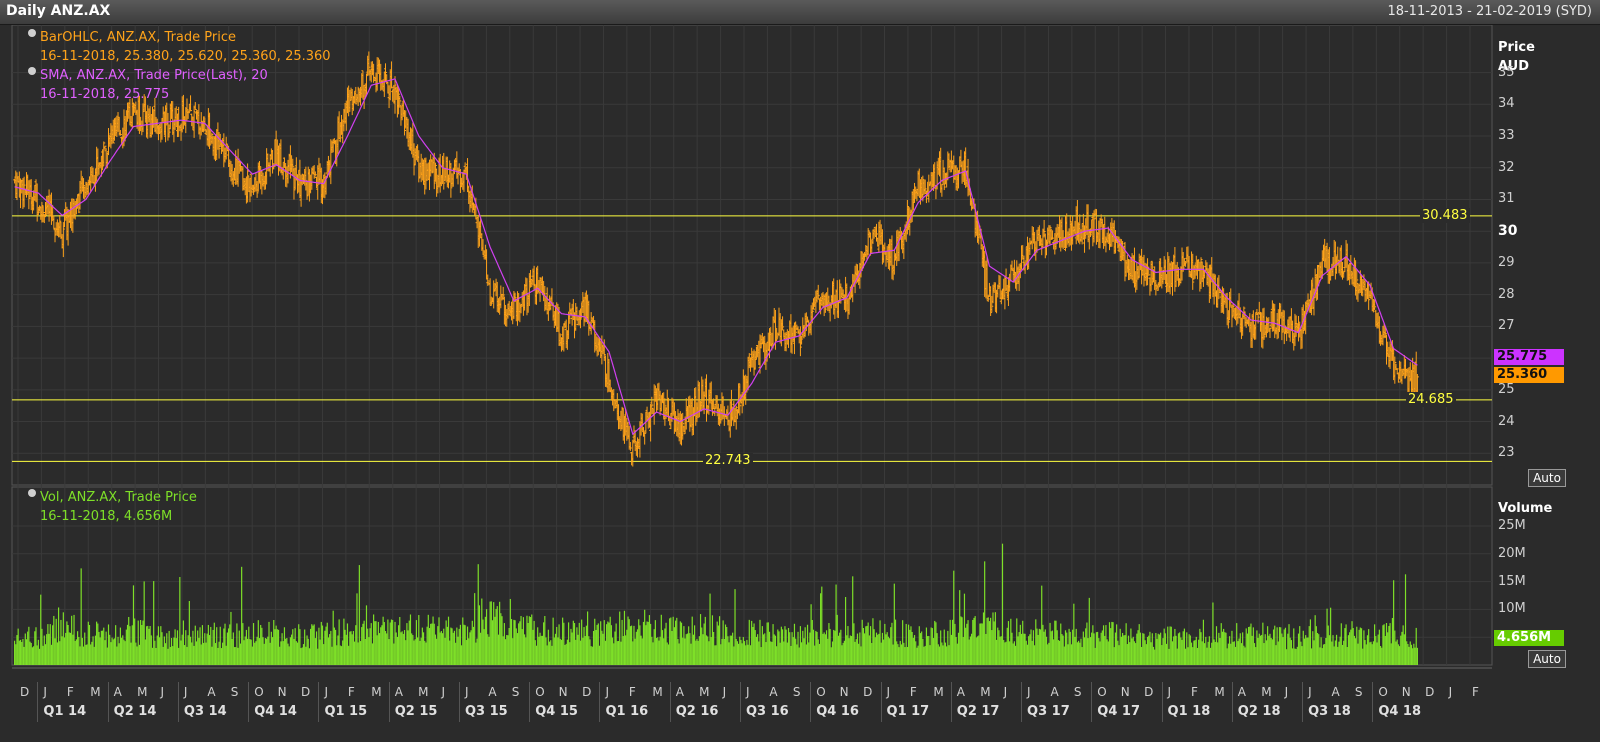  What do you see at coordinates (65, 711) in the screenshot?
I see `x-quarter-label: Q1 14` at bounding box center [65, 711].